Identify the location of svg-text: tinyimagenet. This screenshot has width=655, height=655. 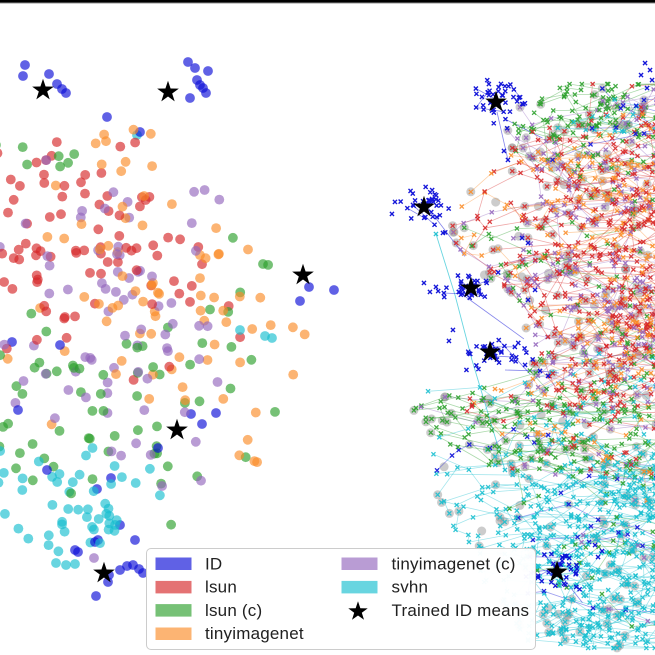
(254, 633).